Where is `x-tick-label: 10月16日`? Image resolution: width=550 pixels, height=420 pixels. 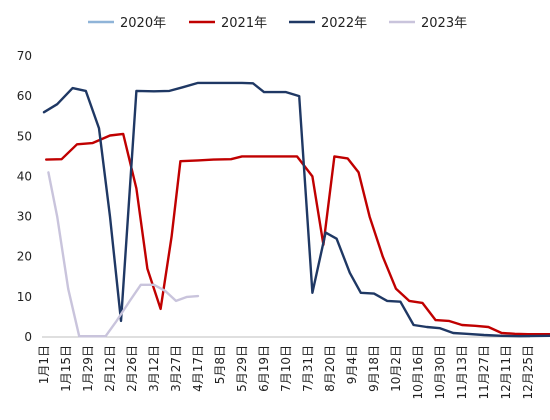 x-tick-label: 10月16日 is located at coordinates (418, 372).